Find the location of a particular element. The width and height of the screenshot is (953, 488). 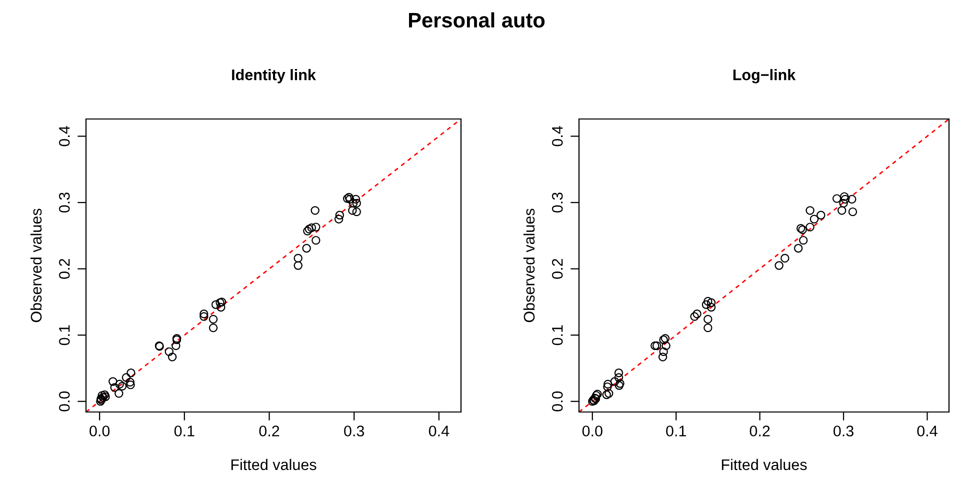

chart-title: Log−link is located at coordinates (764, 76).